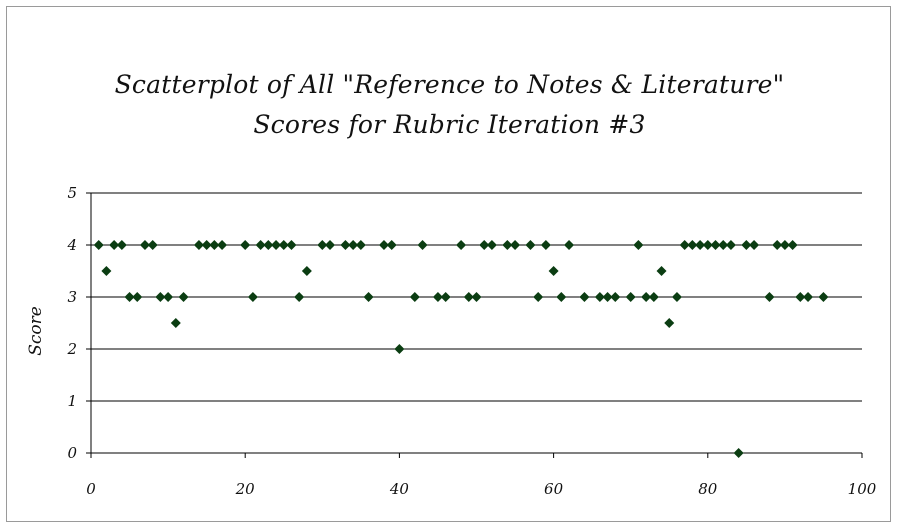 This screenshot has height=531, width=899. What do you see at coordinates (71, 245) in the screenshot?
I see `y-tick-label-4: 4` at bounding box center [71, 245].